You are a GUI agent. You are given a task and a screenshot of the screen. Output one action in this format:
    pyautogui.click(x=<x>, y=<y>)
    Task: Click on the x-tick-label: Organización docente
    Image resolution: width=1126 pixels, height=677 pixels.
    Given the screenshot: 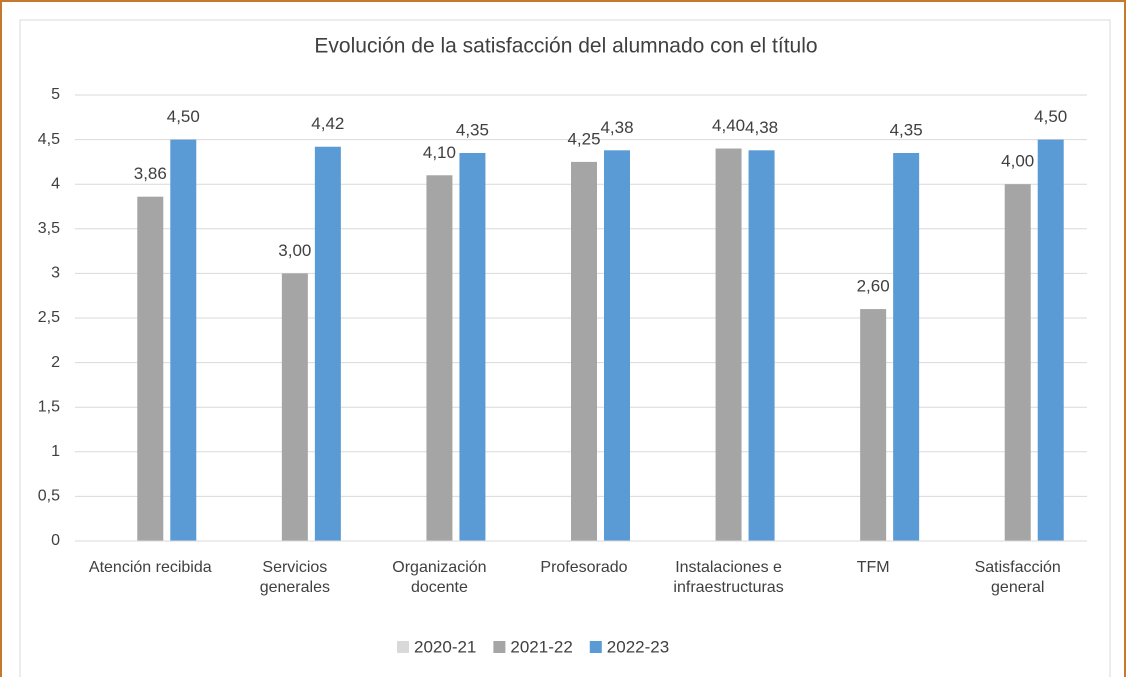 What is the action you would take?
    pyautogui.click(x=439, y=577)
    